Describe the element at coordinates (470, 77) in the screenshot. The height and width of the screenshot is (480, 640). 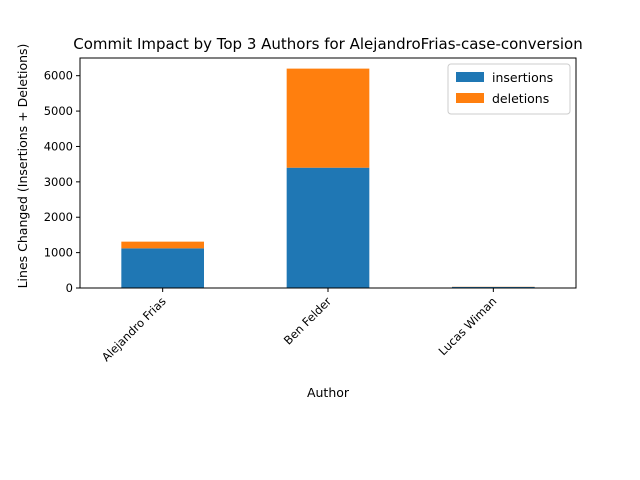
I see `legend-swatch-insertions` at that location.